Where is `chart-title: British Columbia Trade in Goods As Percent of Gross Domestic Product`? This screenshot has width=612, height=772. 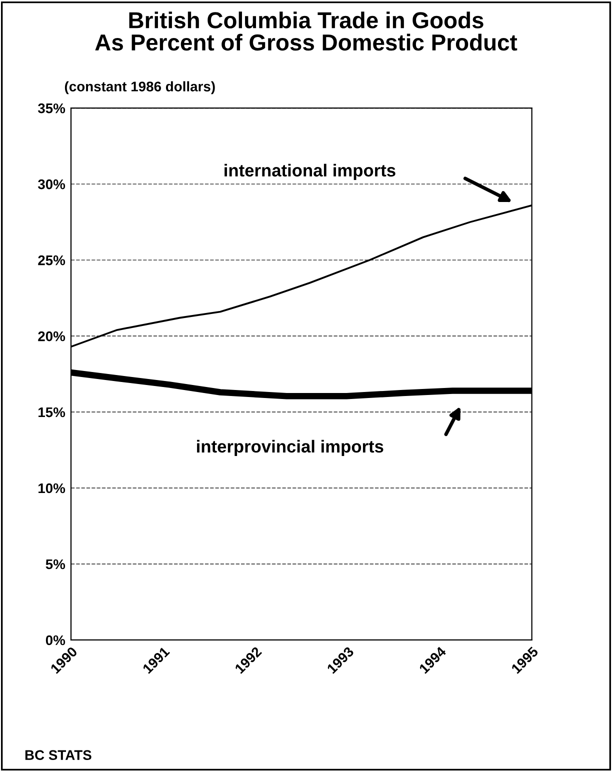
chart-title: British Columbia Trade in Goods As Percent of Gross Domestic Product is located at coordinates (306, 31).